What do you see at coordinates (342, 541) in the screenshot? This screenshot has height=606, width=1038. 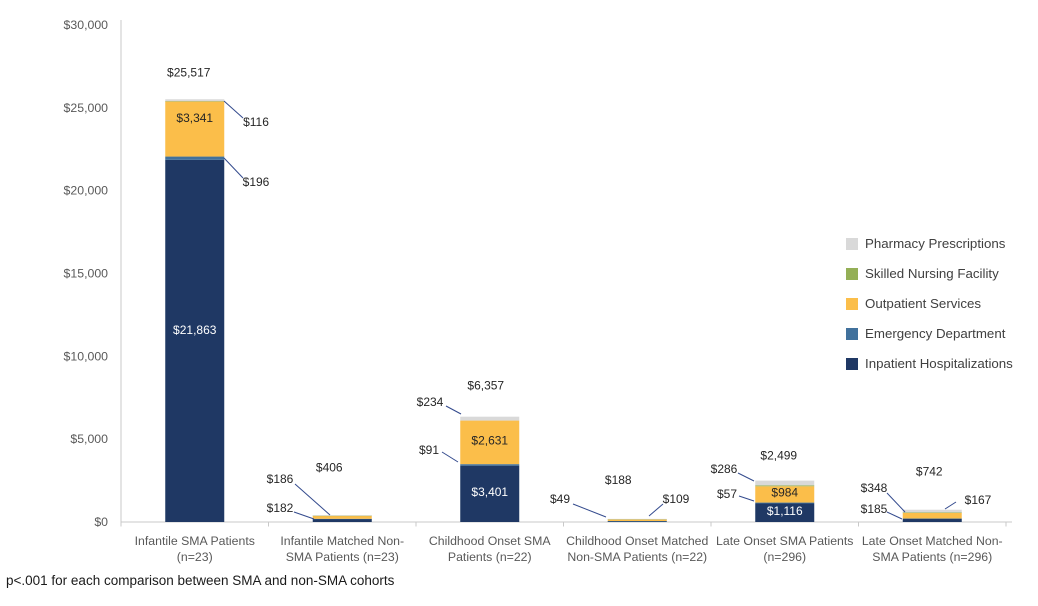 I see `category-label: Infantile Matched Non-` at bounding box center [342, 541].